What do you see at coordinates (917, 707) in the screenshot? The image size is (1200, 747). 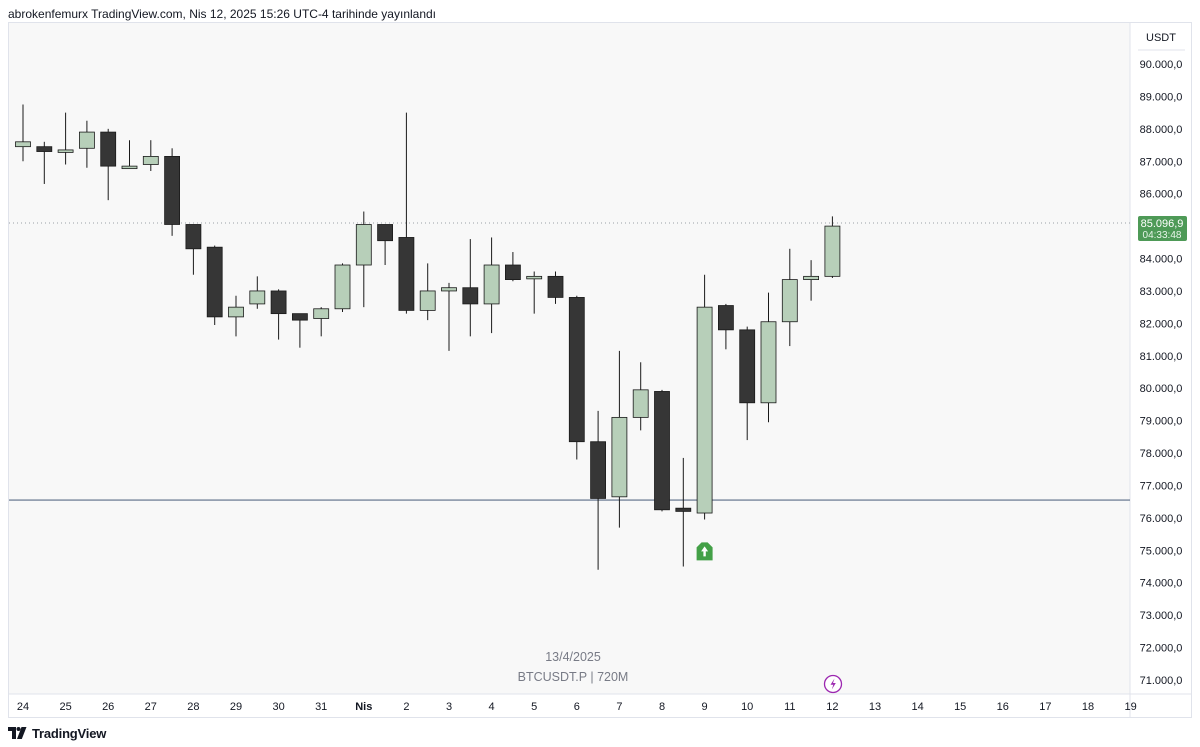 I see `time-label: 14` at bounding box center [917, 707].